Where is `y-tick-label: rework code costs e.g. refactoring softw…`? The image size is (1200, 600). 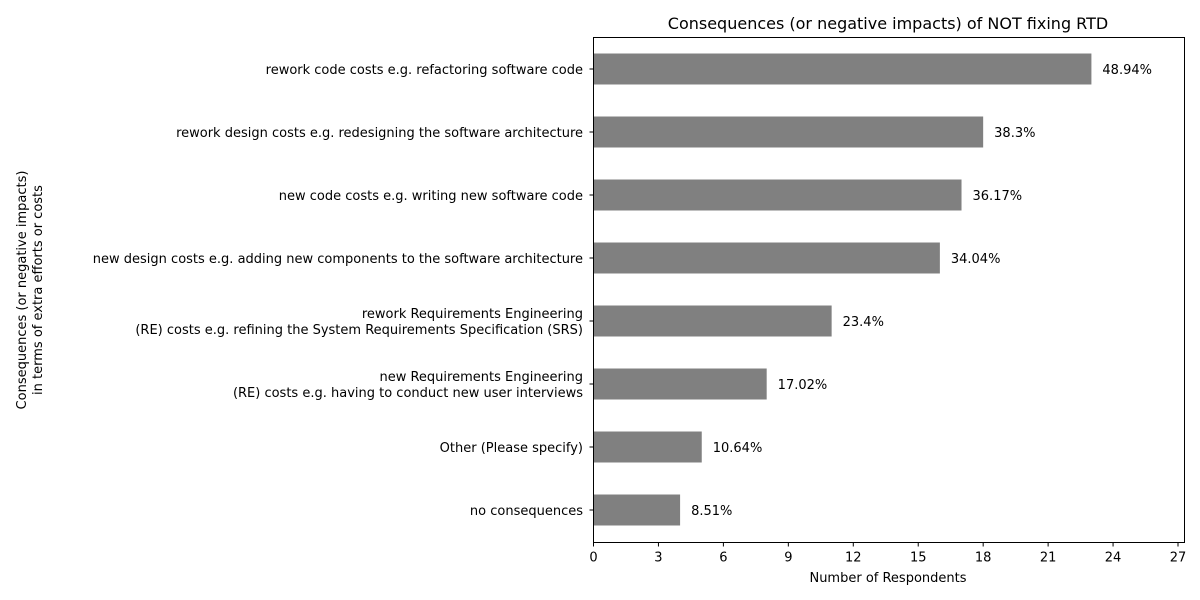 y-tick-label: rework code costs e.g. refactoring softw… is located at coordinates (424, 70).